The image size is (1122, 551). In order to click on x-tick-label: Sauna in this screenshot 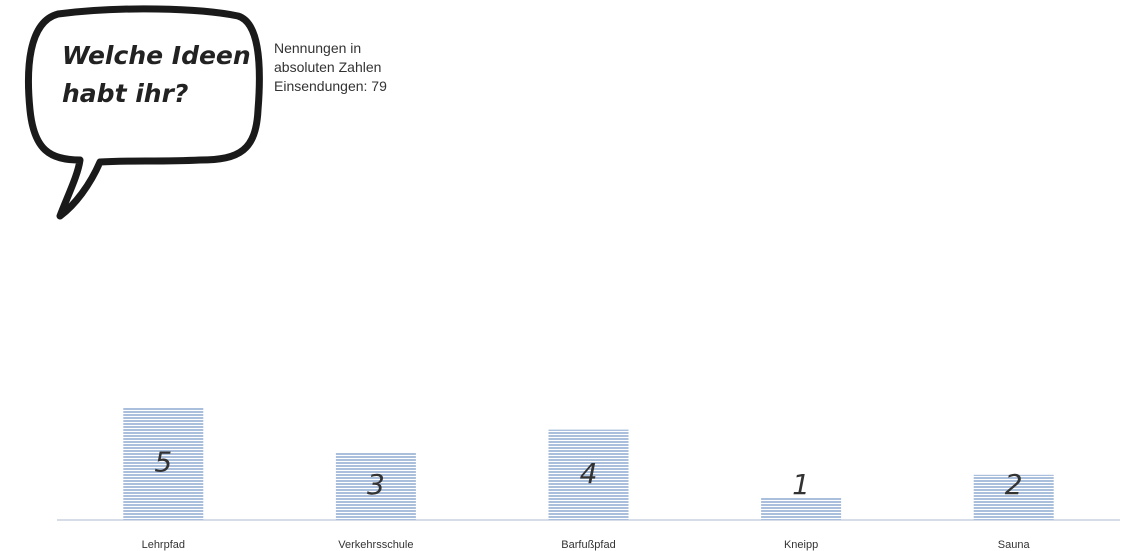, I will do `click(1014, 545)`.